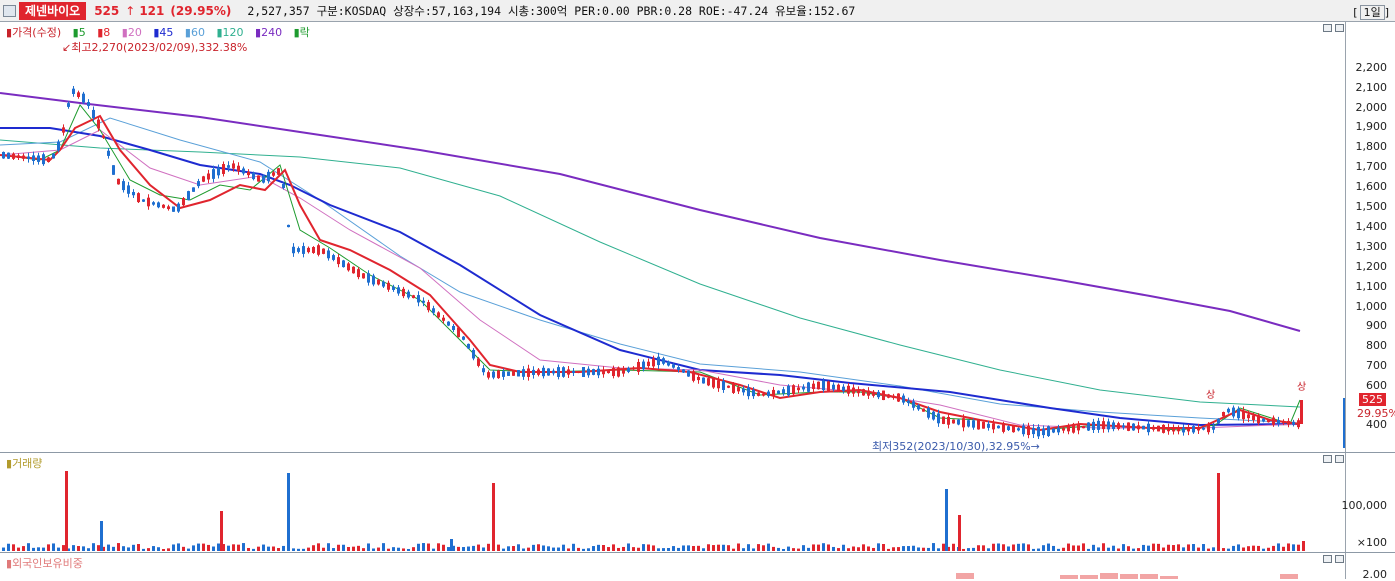  I want to click on window-menu-icon, so click(9, 10).